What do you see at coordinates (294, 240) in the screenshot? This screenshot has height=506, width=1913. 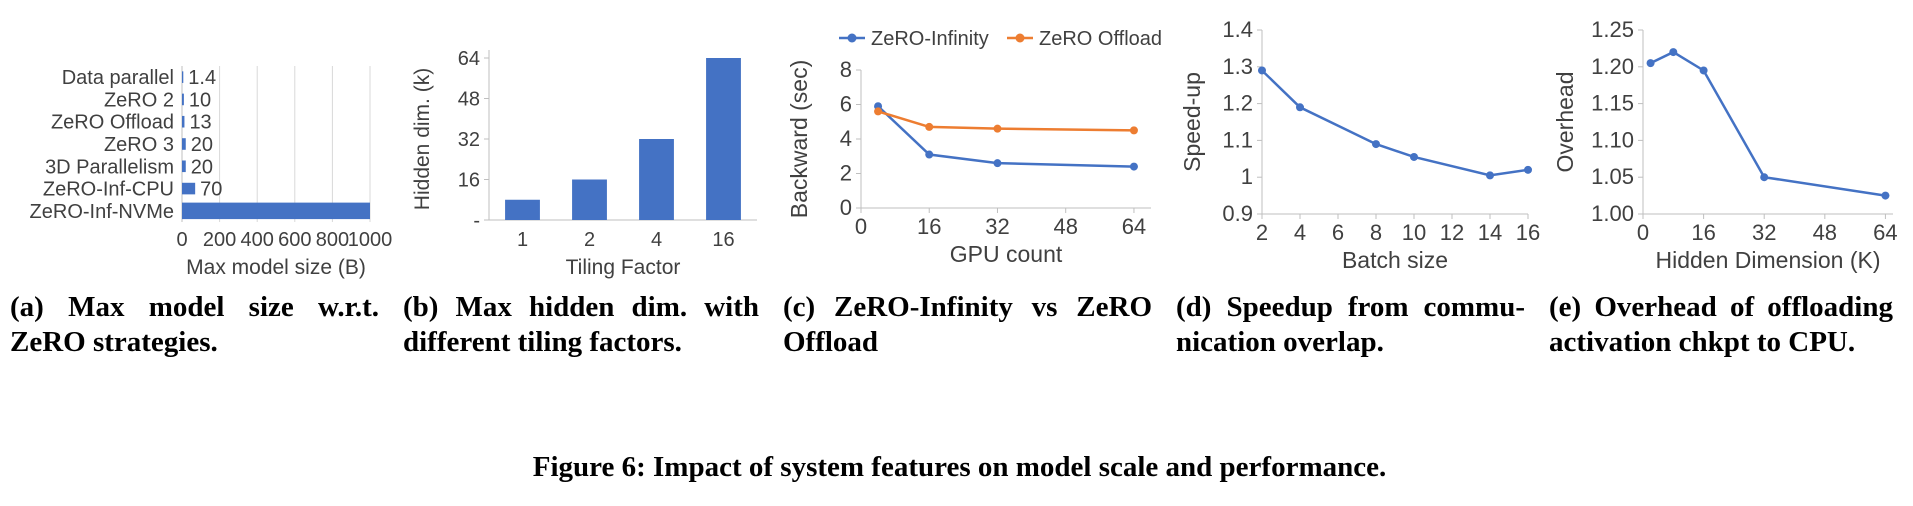 I see `svg-text: 600` at bounding box center [294, 240].